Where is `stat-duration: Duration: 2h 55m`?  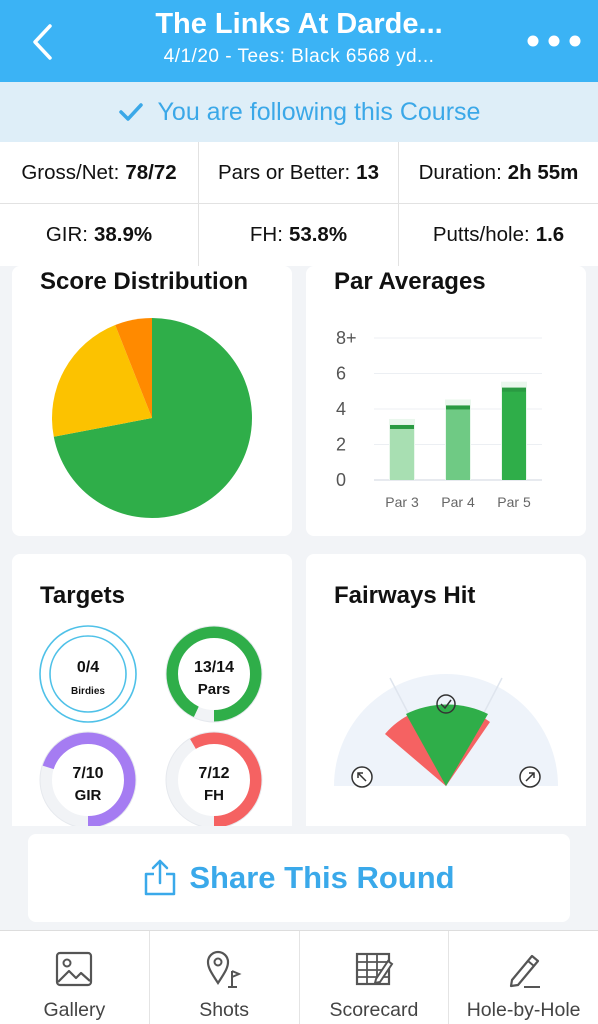
stat-duration: Duration: 2h 55m is located at coordinates (498, 172).